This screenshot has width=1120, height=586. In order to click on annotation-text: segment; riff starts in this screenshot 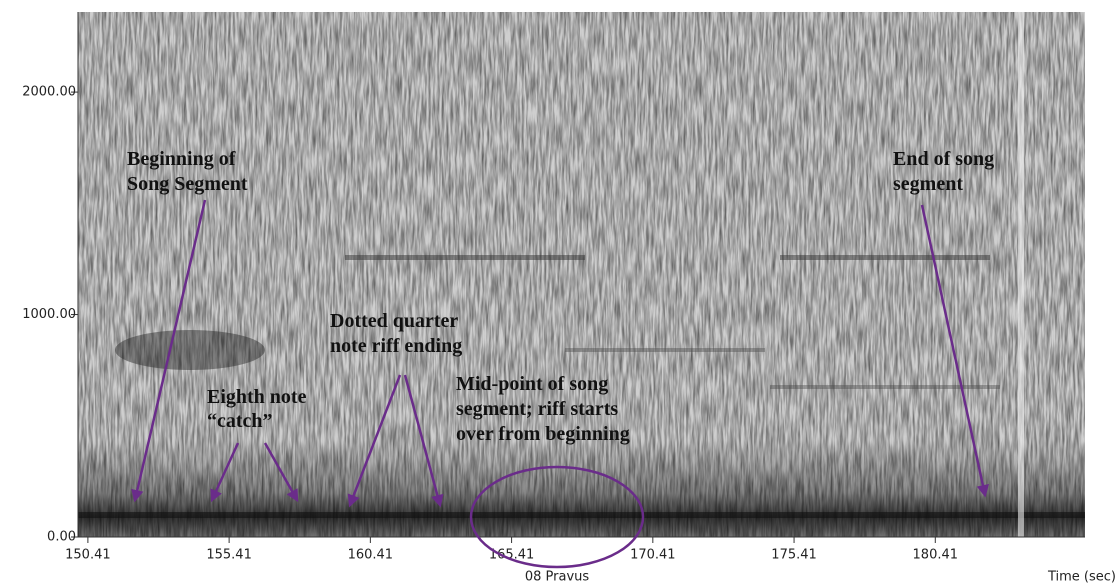, I will do `click(537, 409)`.